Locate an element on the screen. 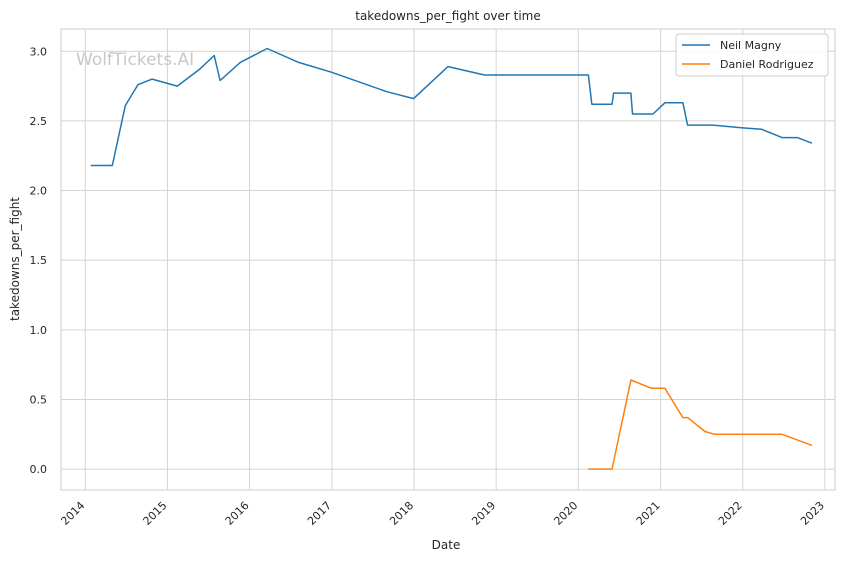 The image size is (844, 561). series-line is located at coordinates (700, 424).